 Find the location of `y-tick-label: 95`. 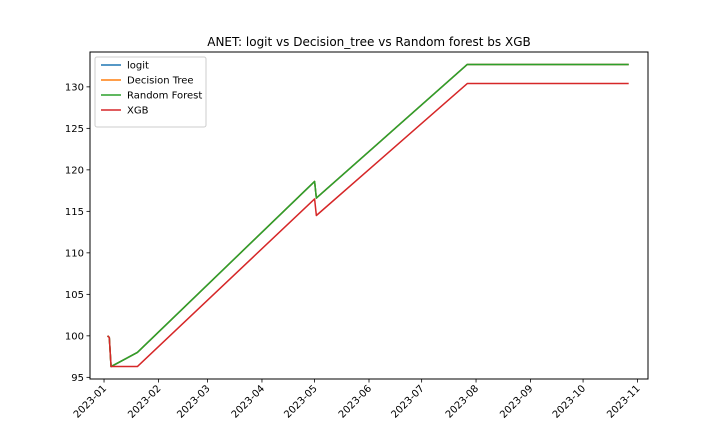

y-tick-label: 95 is located at coordinates (77, 378).